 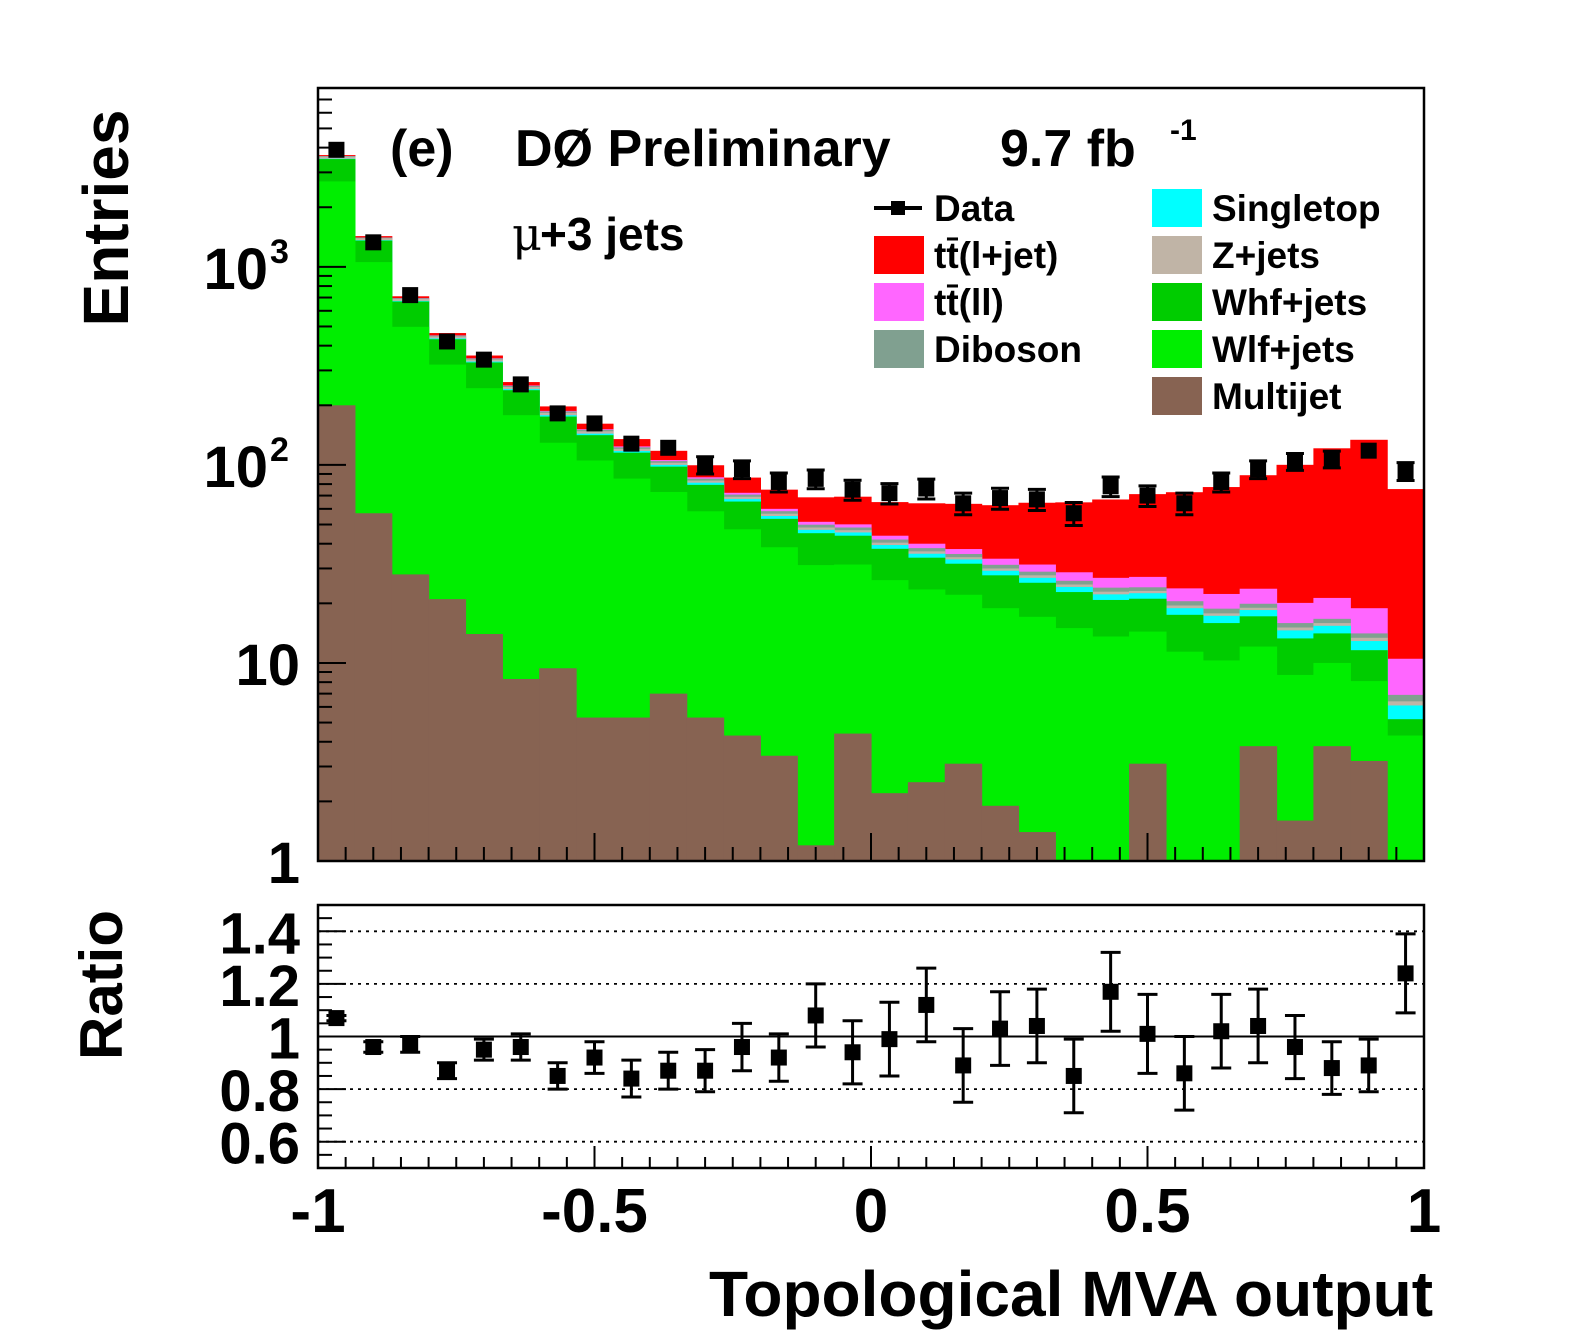 I want to click on luminosity-label: 9.7 fb, so click(x=1068, y=149).